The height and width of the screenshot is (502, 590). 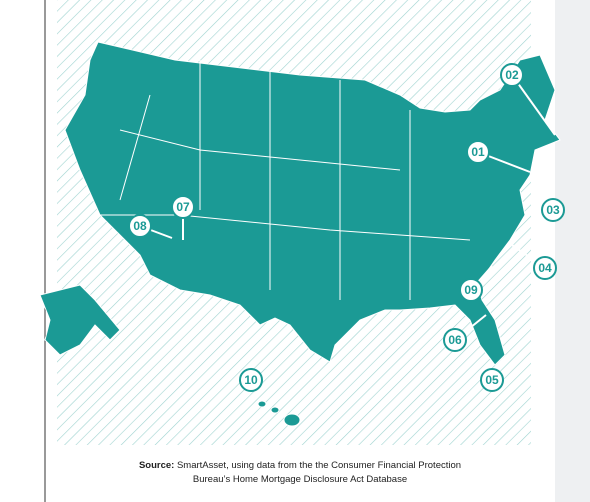 I want to click on marker-label: 10, so click(x=251, y=380).